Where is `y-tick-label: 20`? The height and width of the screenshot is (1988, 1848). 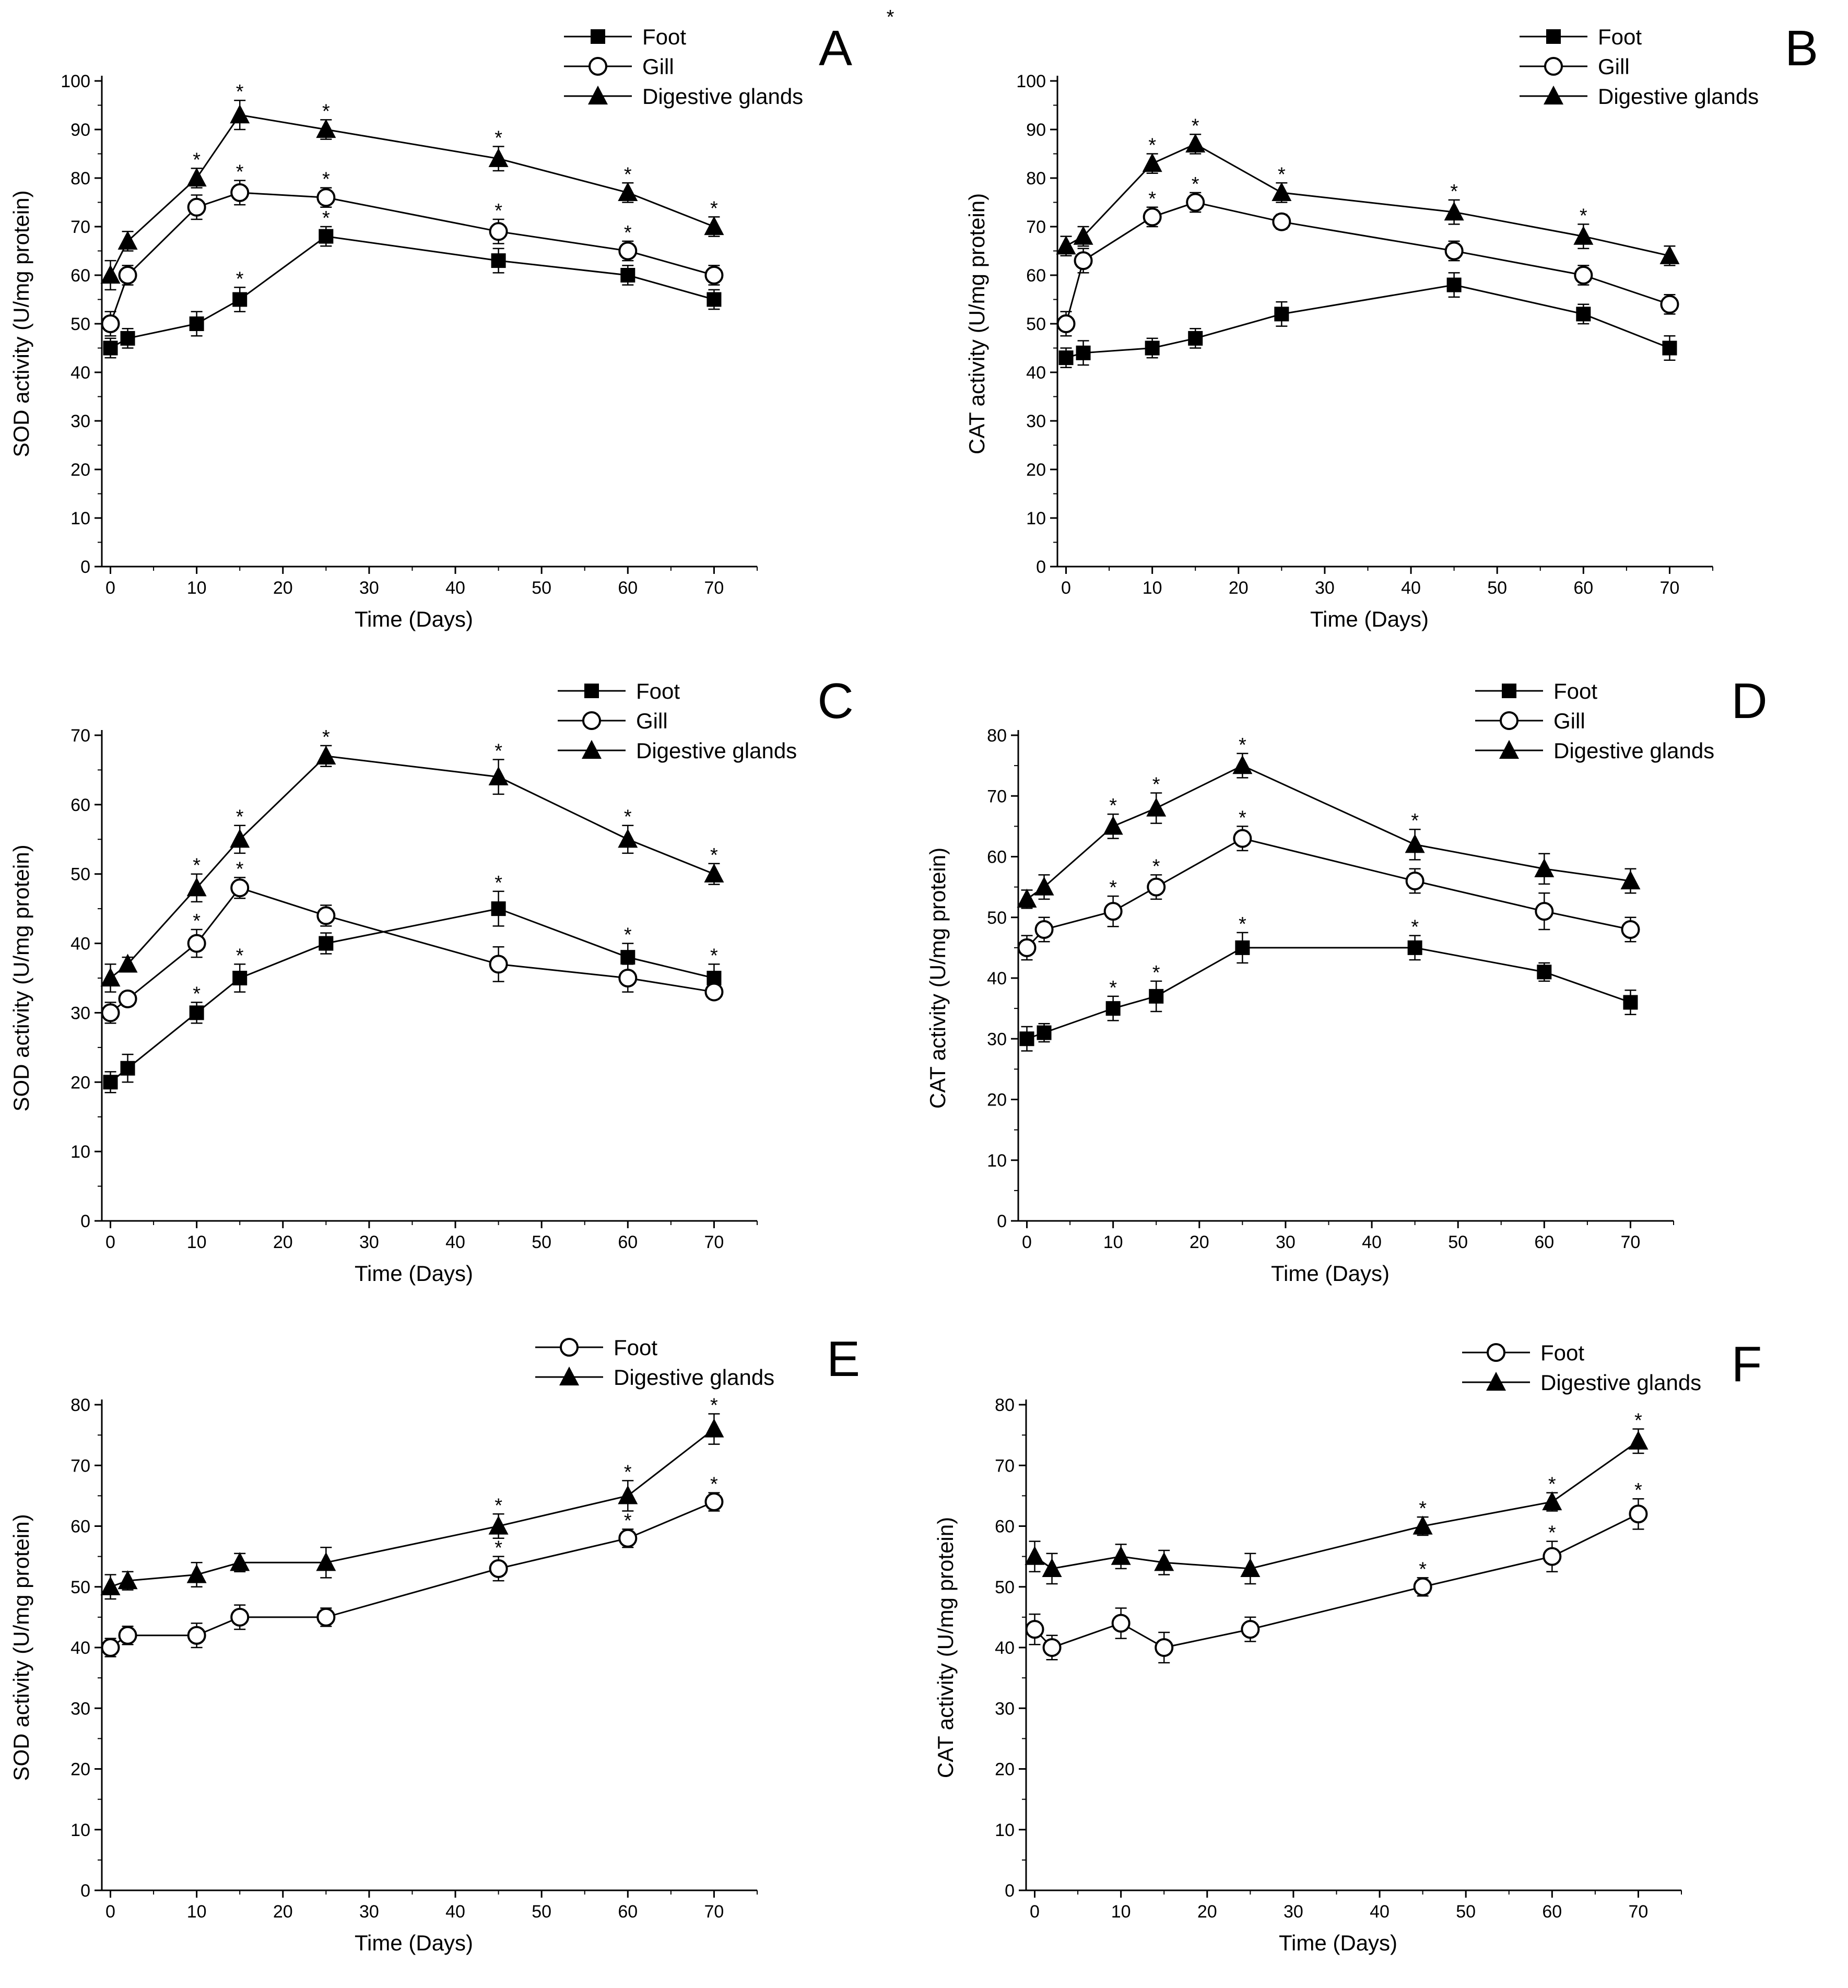
y-tick-label: 20 is located at coordinates (1036, 470).